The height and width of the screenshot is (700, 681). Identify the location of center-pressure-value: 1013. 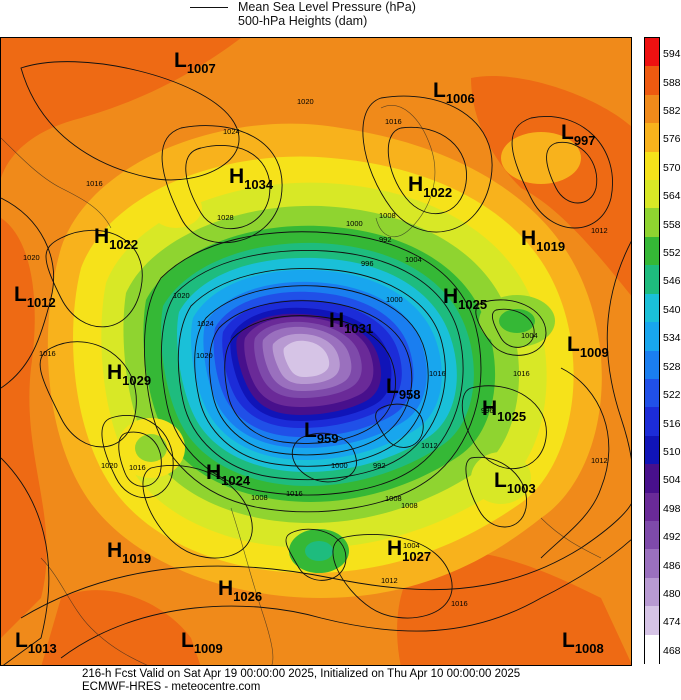
(42, 648).